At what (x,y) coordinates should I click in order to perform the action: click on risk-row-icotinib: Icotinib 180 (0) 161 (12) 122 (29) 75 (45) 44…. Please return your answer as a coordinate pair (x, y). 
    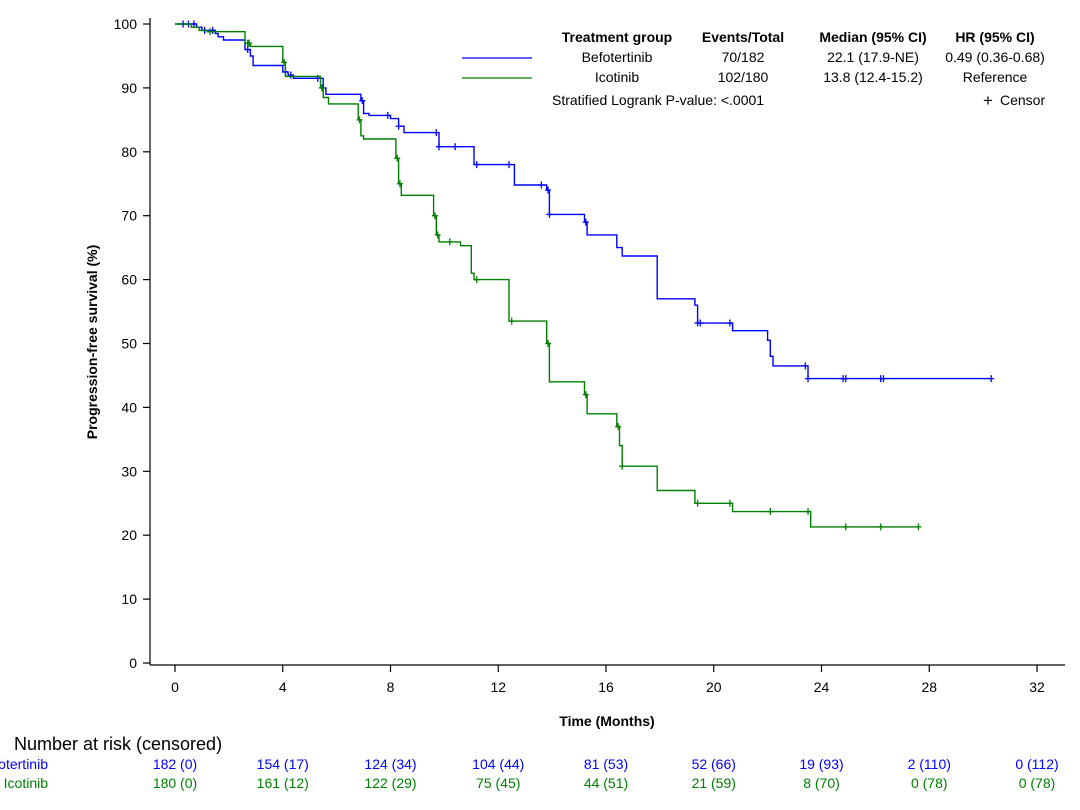
    Looking at the image, I should click on (540, 784).